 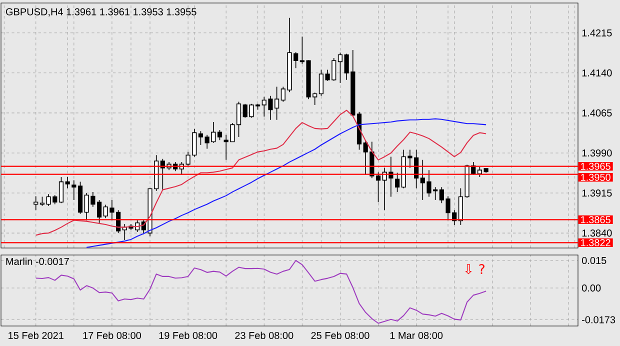 What do you see at coordinates (595, 242) in the screenshot?
I see `ref-line-label: 1.3822` at bounding box center [595, 242].